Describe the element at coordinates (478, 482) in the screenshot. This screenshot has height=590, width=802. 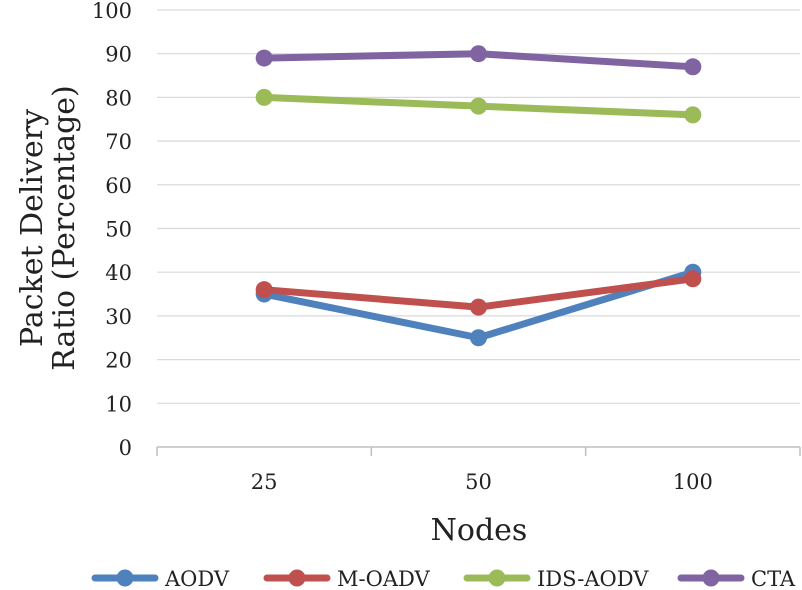
I see `x-tick-label: 50` at that location.